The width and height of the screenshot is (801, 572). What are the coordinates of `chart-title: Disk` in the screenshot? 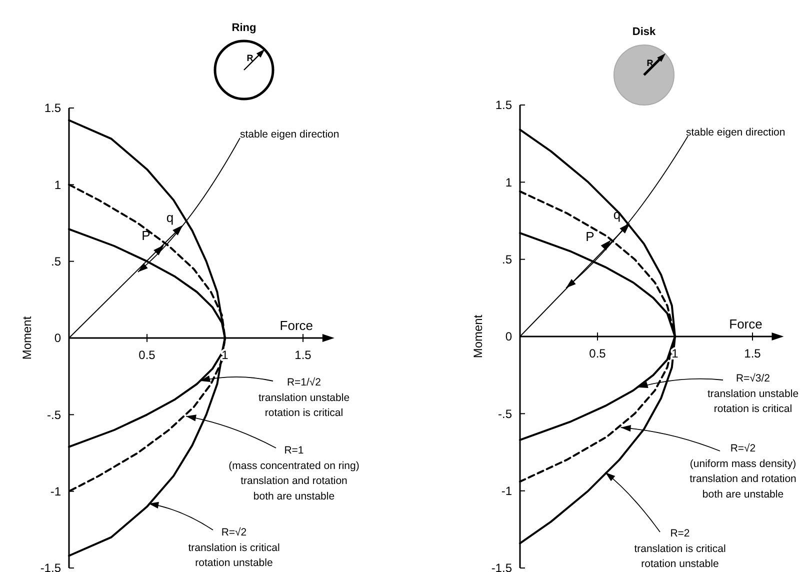 It's located at (644, 32).